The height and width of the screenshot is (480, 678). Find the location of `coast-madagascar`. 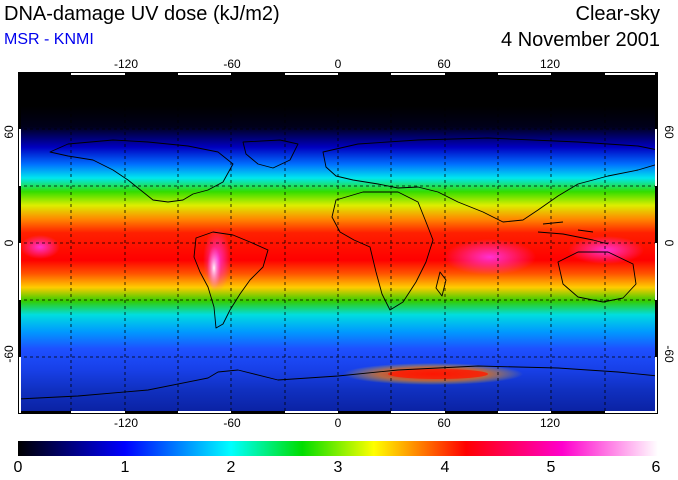

coast-madagascar is located at coordinates (441, 284).